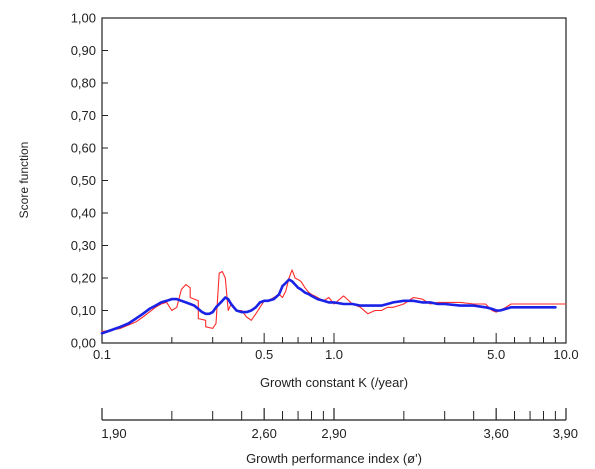 Image resolution: width=595 pixels, height=469 pixels. What do you see at coordinates (496, 354) in the screenshot?
I see `x-tick-label: 5.0` at bounding box center [496, 354].